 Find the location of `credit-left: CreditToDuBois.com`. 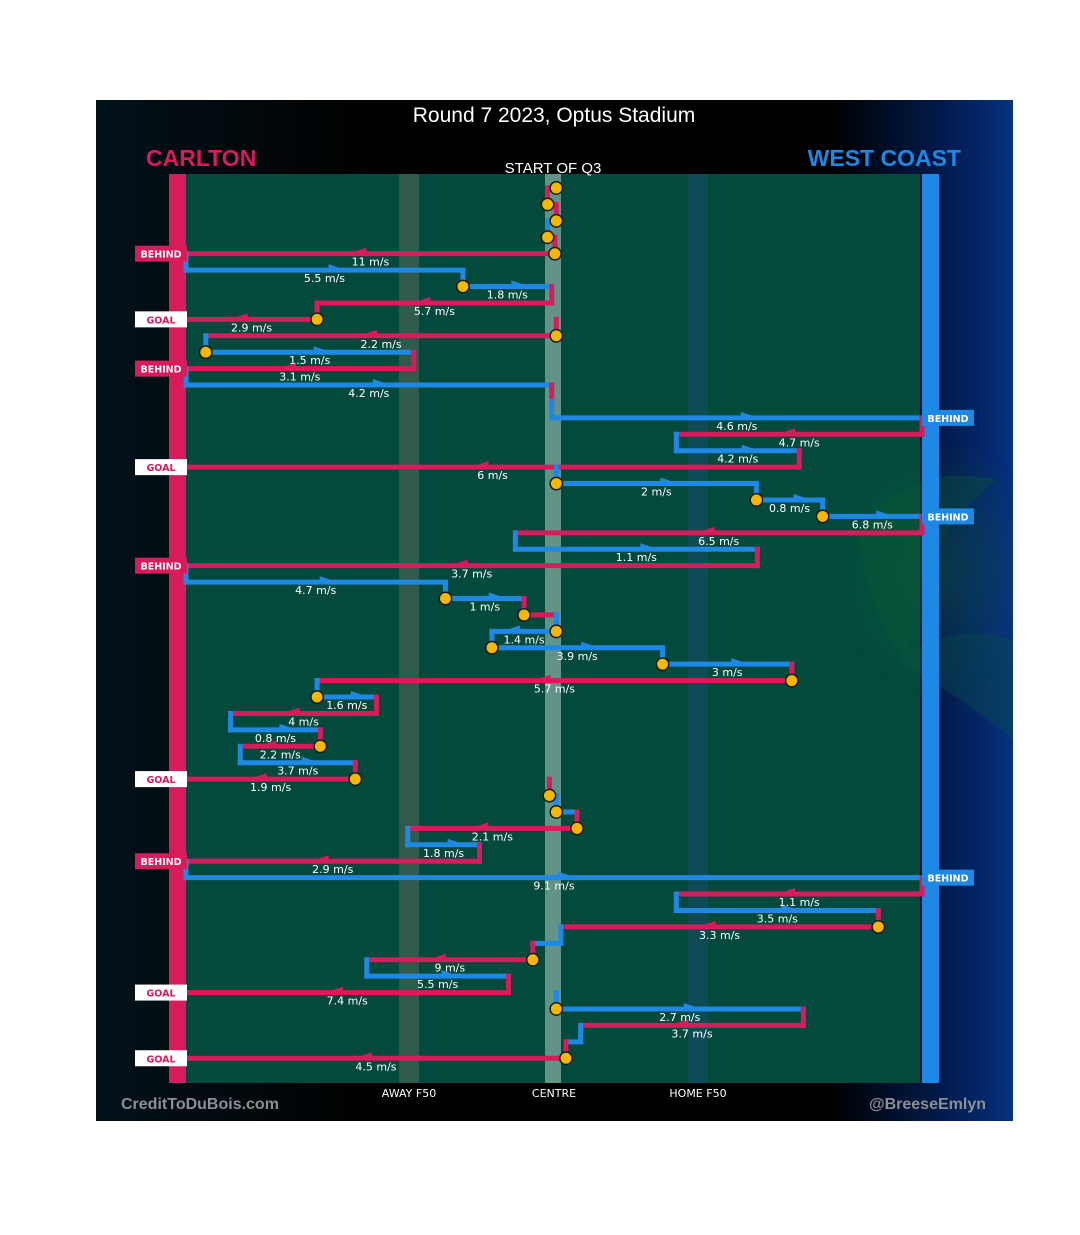

credit-left: CreditToDuBois.com is located at coordinates (200, 1104).